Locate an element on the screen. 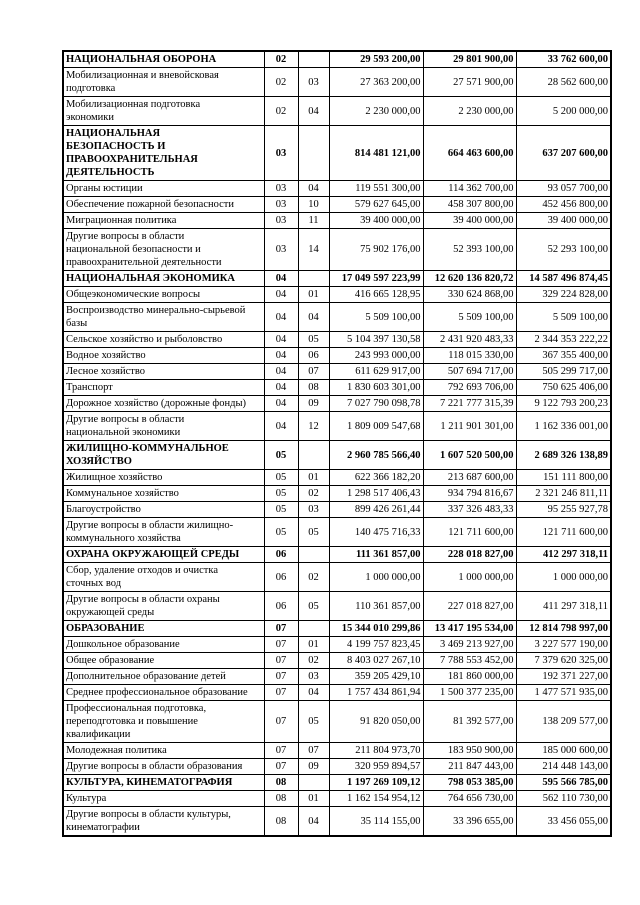  amount-cell-2: 213 687 600,00 is located at coordinates (469, 477).